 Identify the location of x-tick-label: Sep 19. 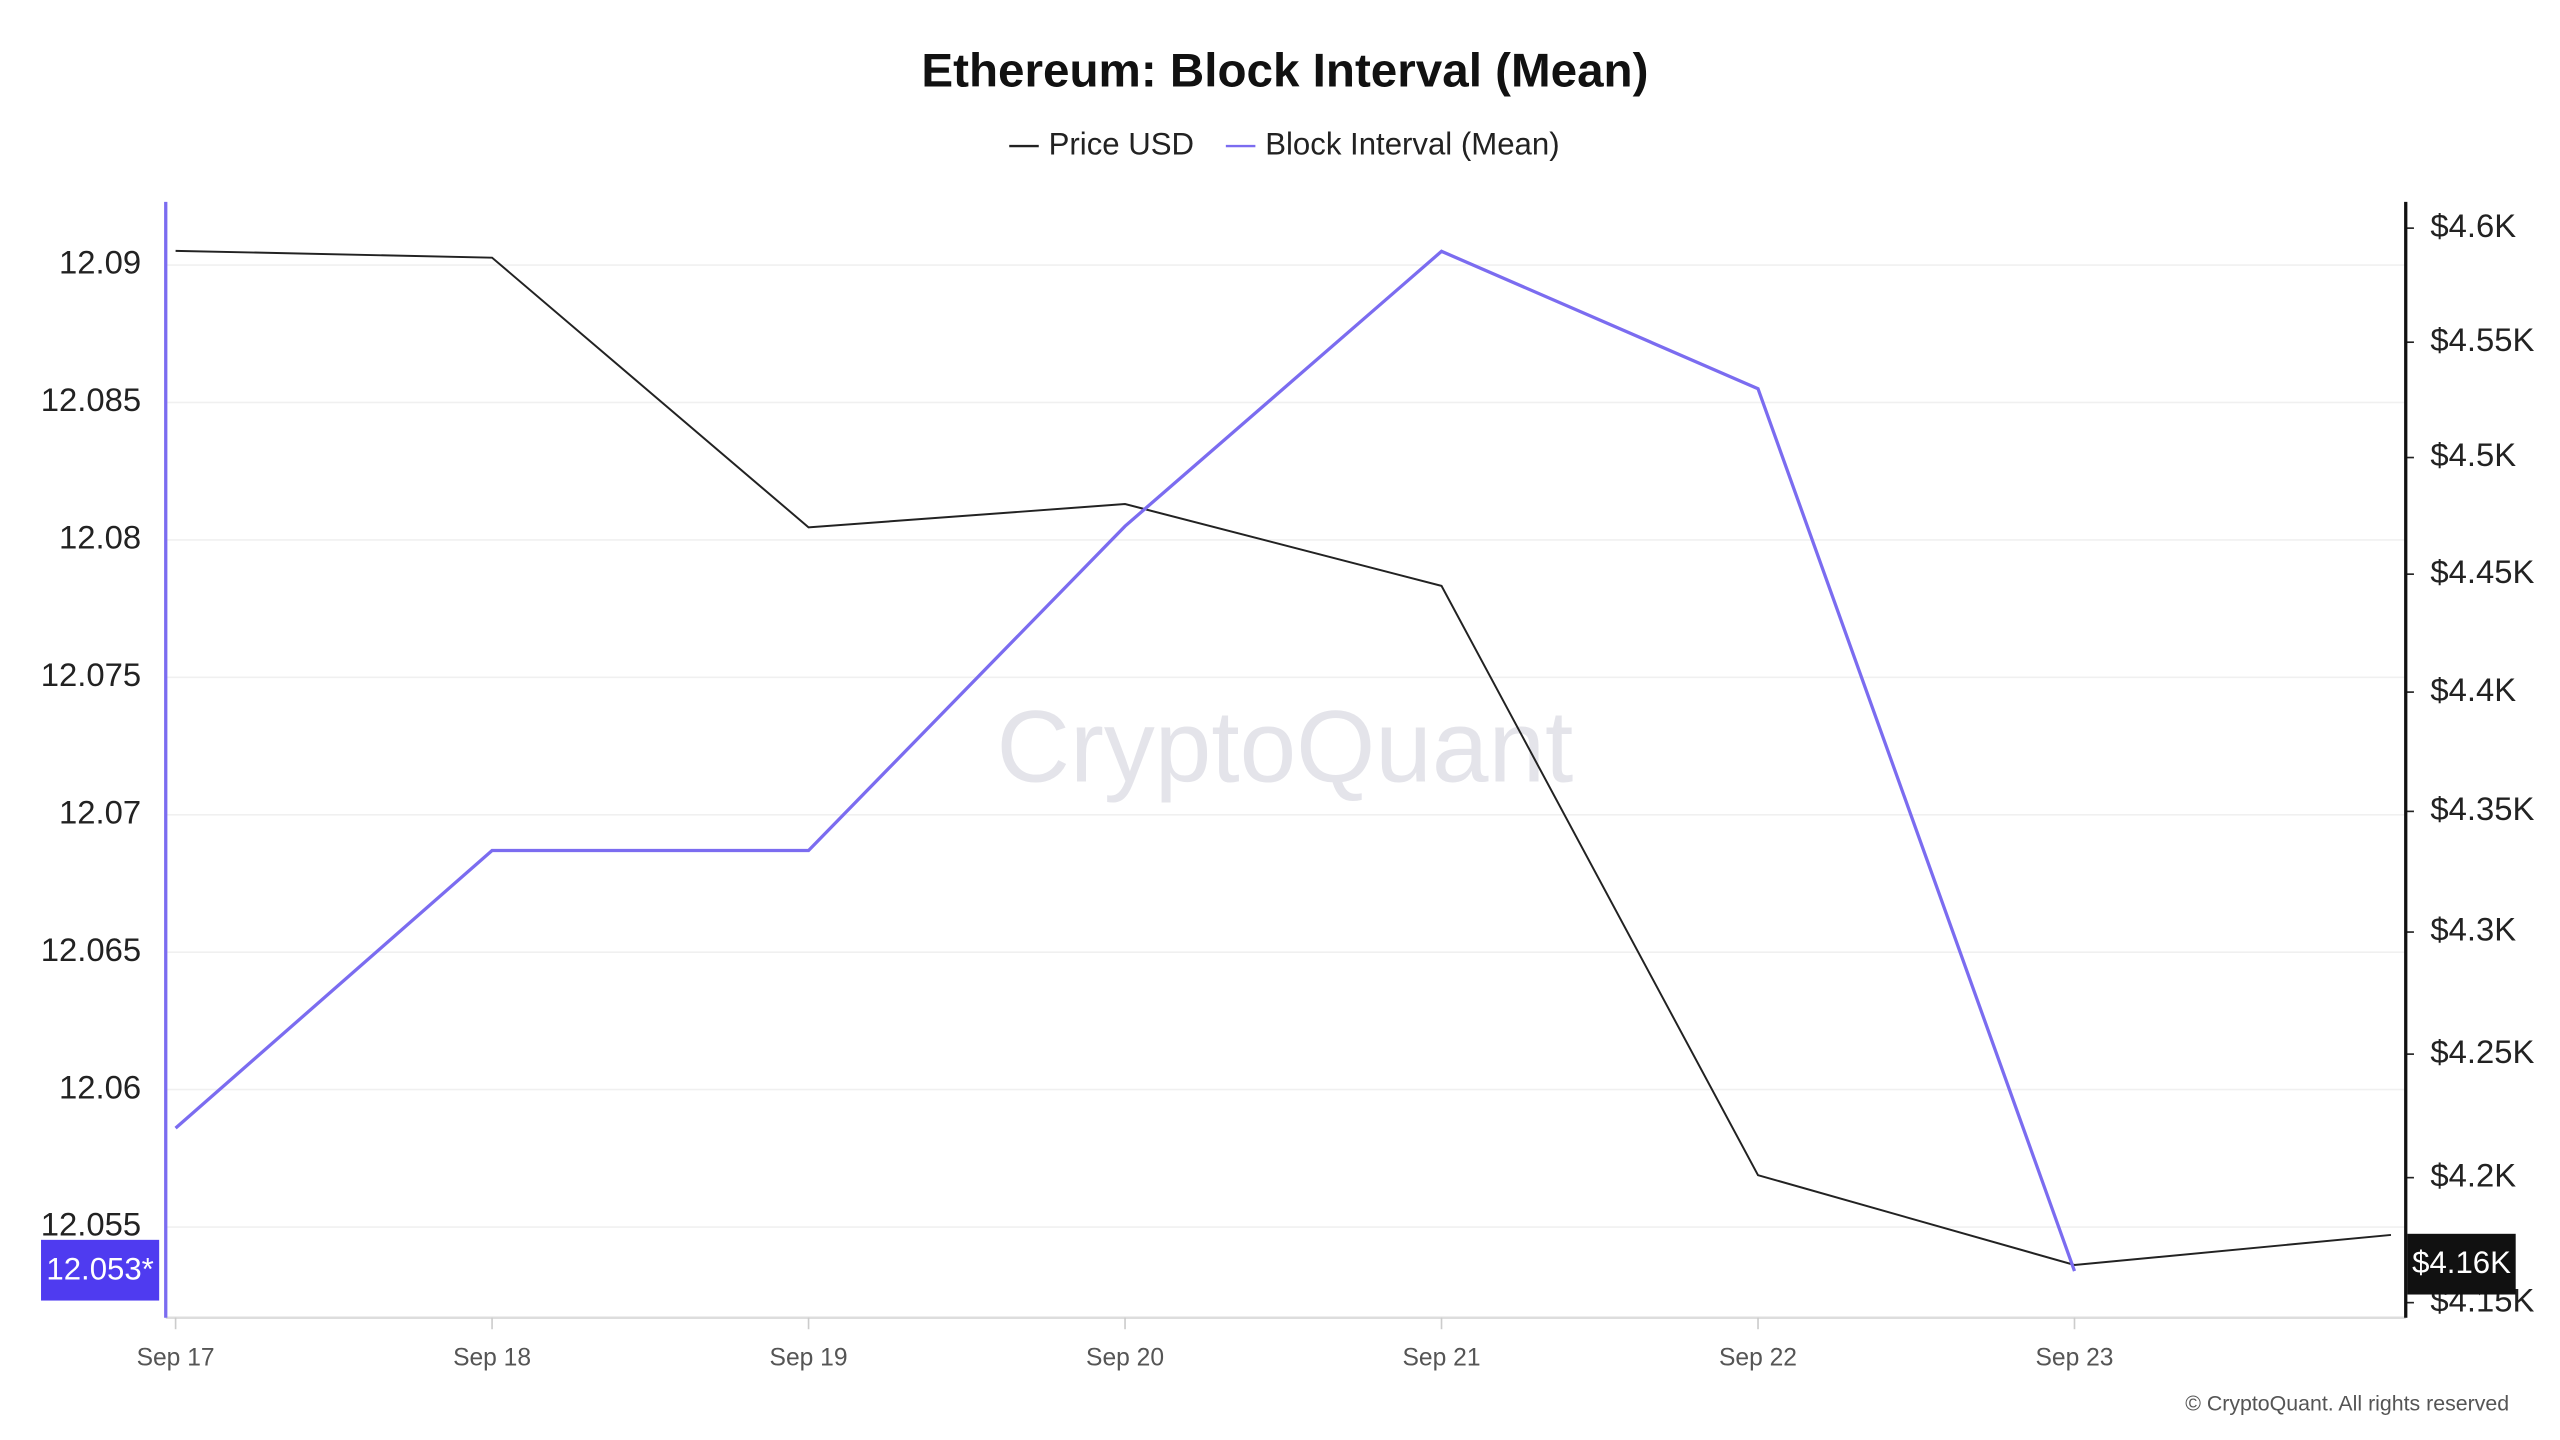
(809, 1357).